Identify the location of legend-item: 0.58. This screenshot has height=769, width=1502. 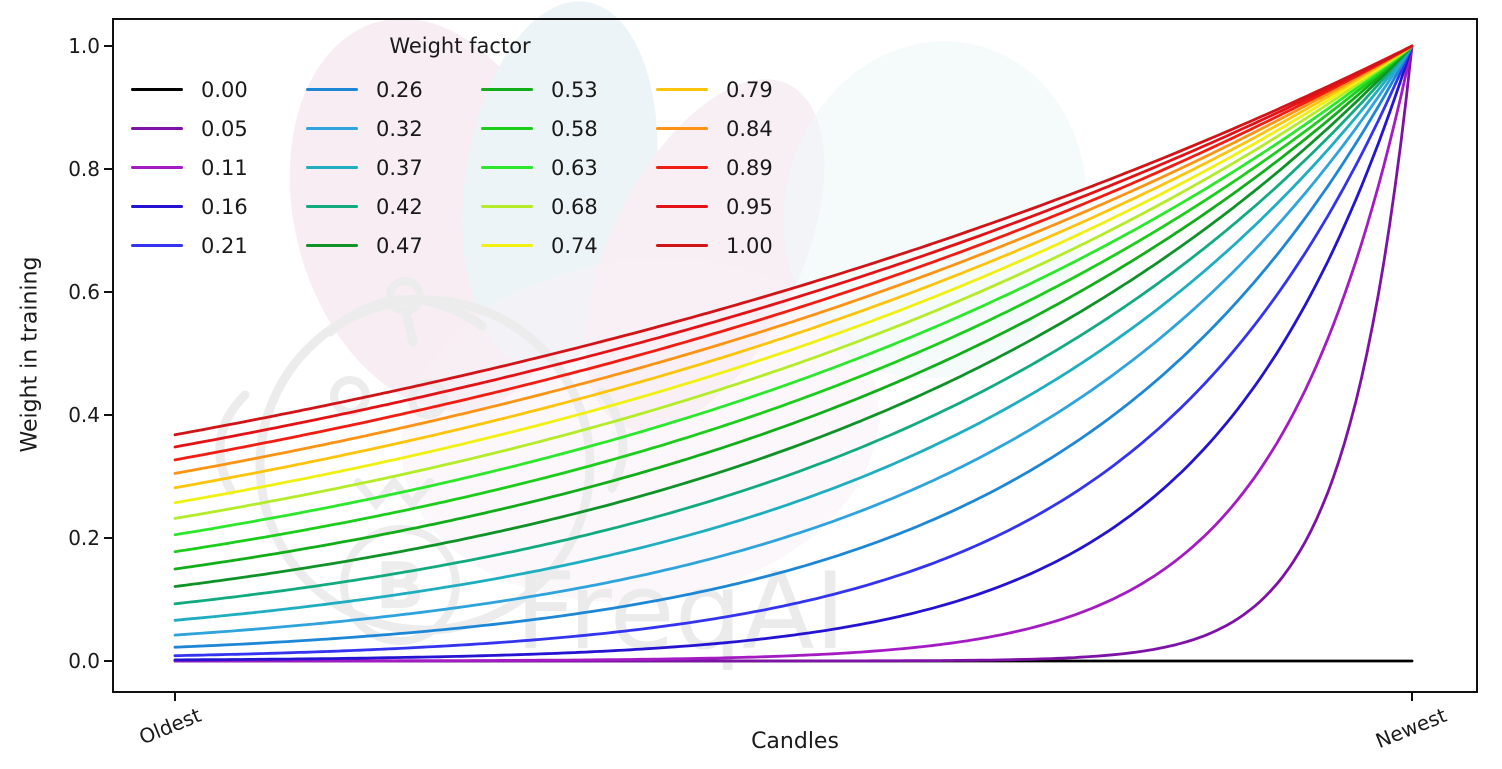
(568, 128).